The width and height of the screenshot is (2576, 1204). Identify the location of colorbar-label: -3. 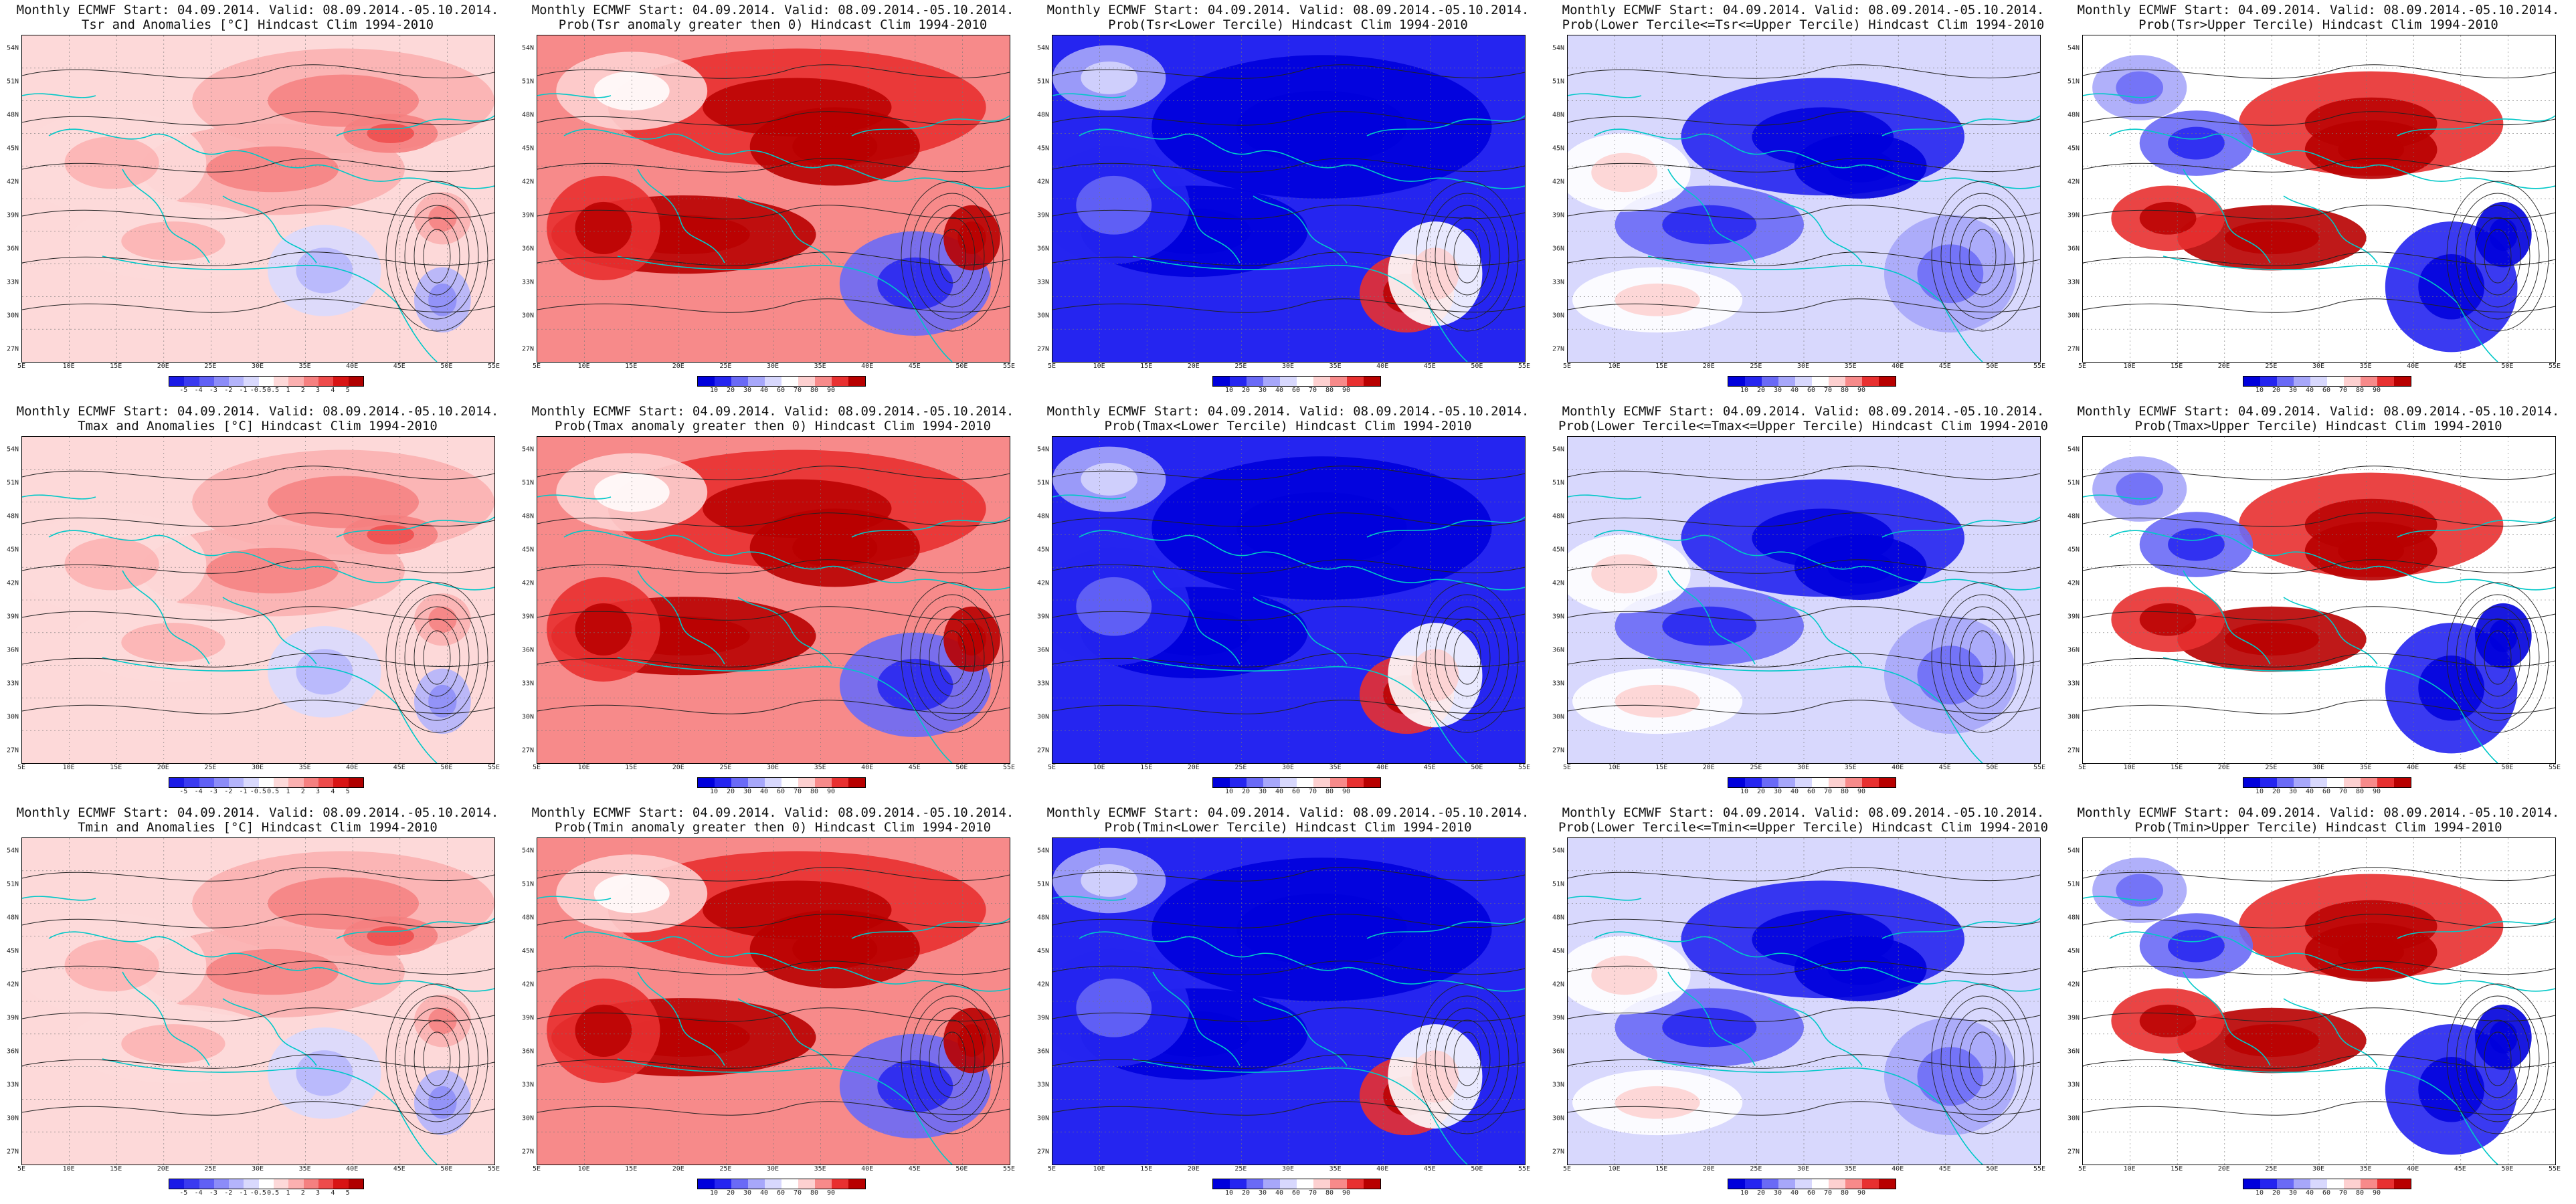
(213, 1193).